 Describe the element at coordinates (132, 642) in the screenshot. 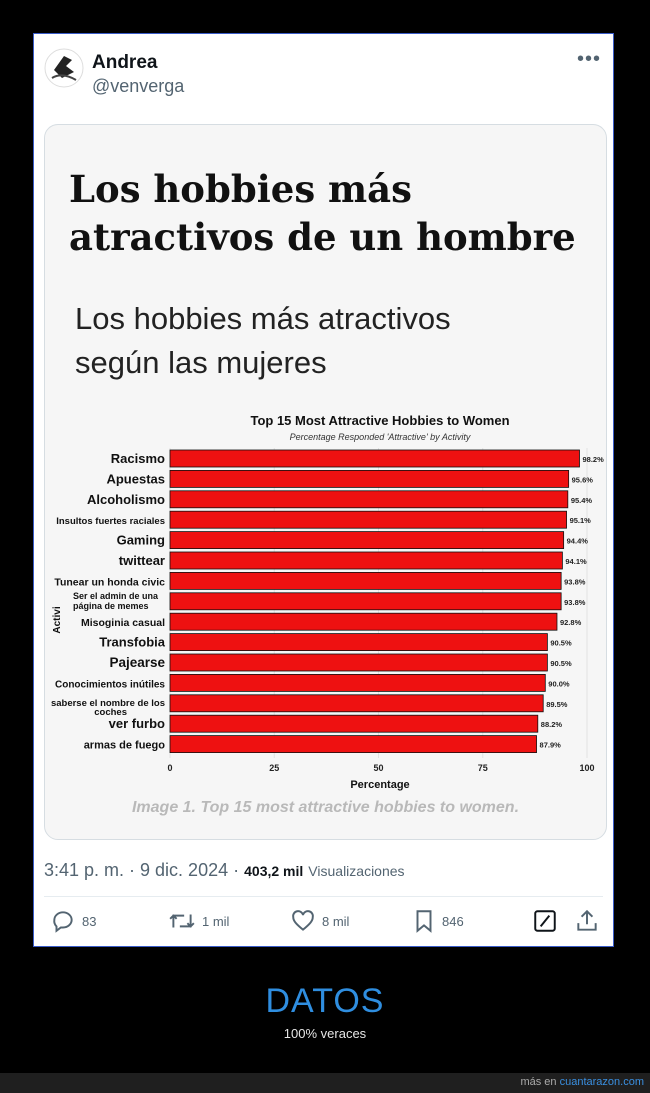

I see `category-label: Transfobia` at that location.